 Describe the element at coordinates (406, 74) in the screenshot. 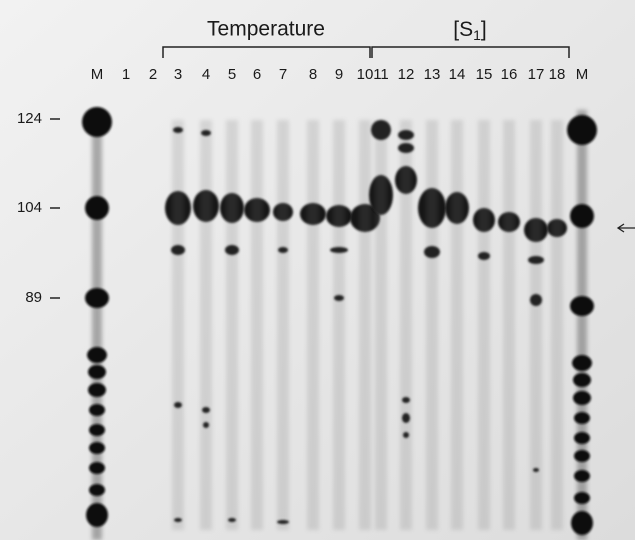

I see `lane-label: 12` at that location.